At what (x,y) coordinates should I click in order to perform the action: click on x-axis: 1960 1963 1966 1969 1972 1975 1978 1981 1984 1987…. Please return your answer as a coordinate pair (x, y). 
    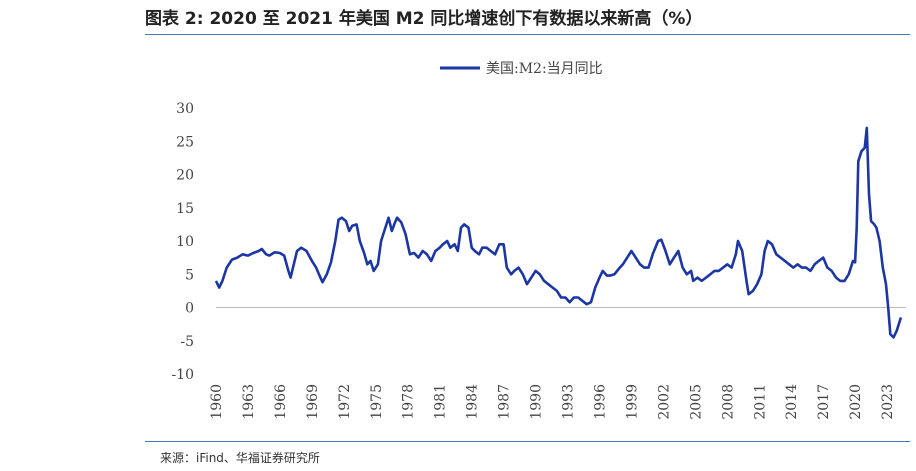
    Looking at the image, I should click on (552, 402).